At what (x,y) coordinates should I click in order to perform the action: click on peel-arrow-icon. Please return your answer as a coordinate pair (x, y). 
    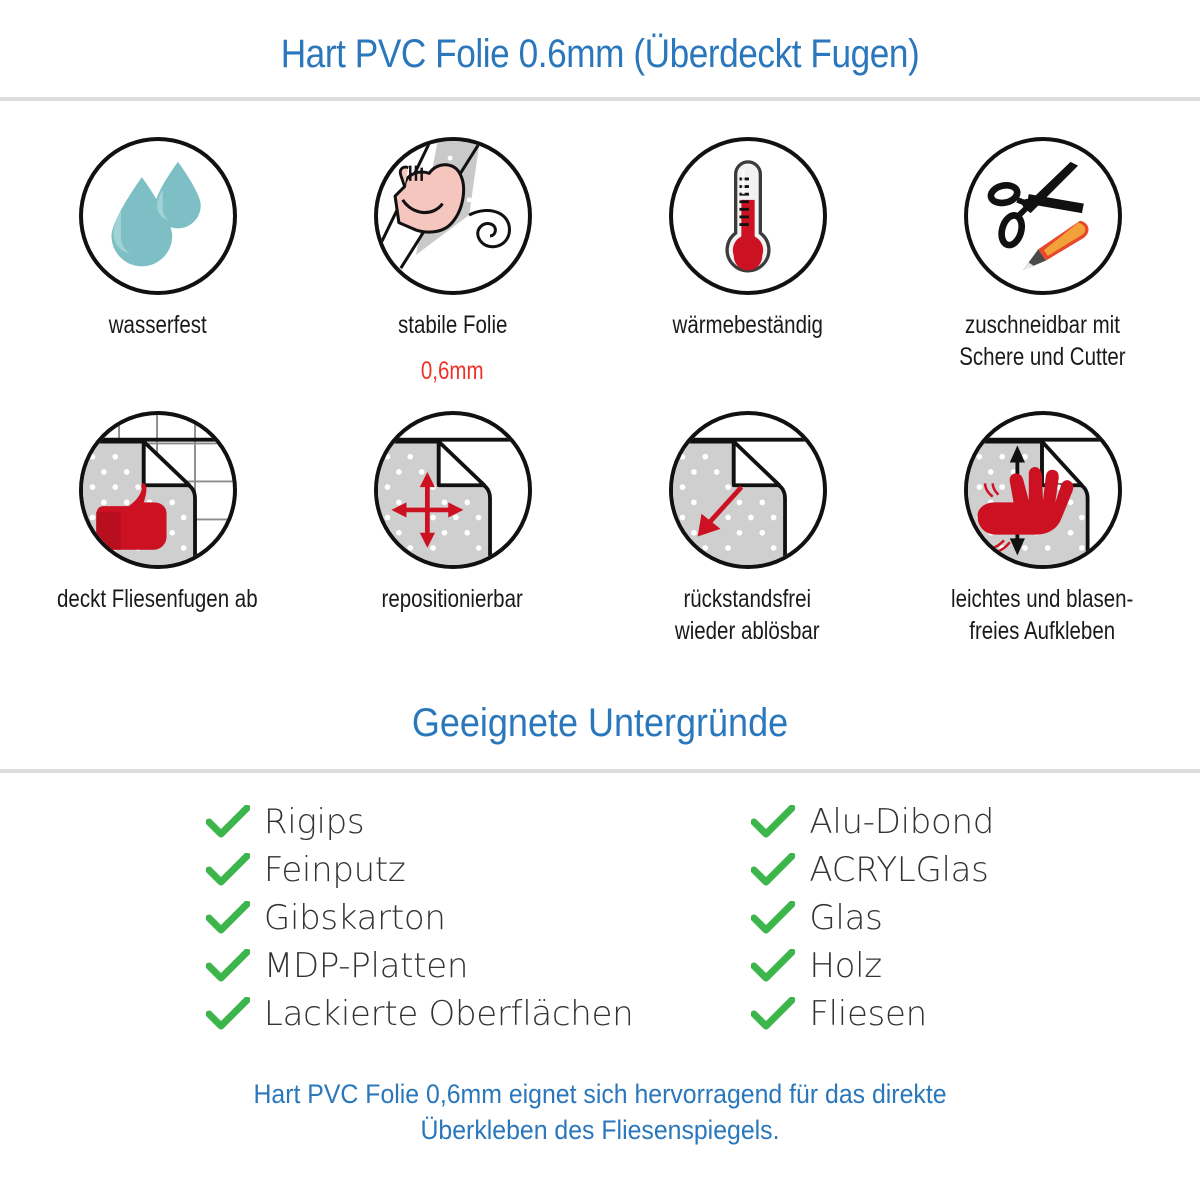
    Looking at the image, I should click on (747, 490).